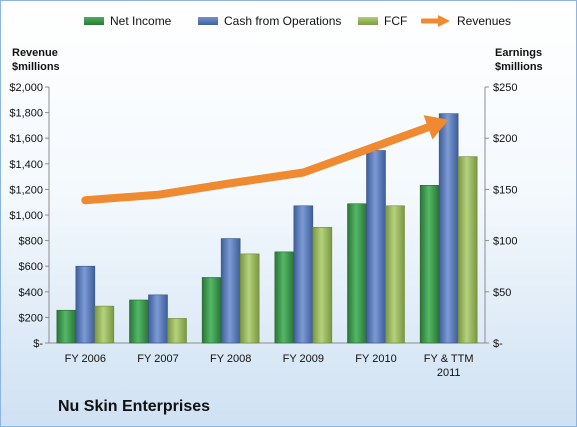  I want to click on x-tick-label: FY & TTM, so click(449, 359).